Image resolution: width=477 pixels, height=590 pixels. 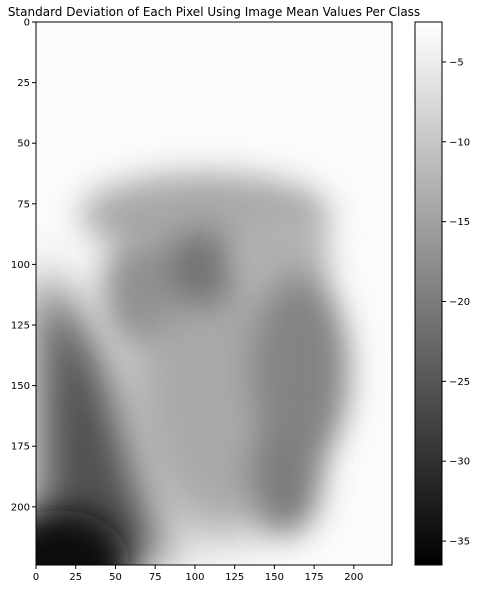 What do you see at coordinates (75, 577) in the screenshot?
I see `x-tick-label: 25` at bounding box center [75, 577].